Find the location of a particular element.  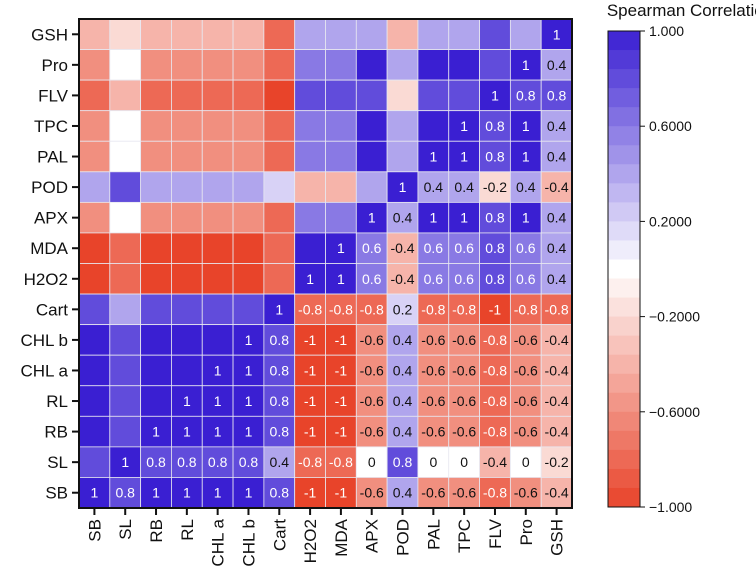

cell-value-label: 0.2 is located at coordinates (403, 309).